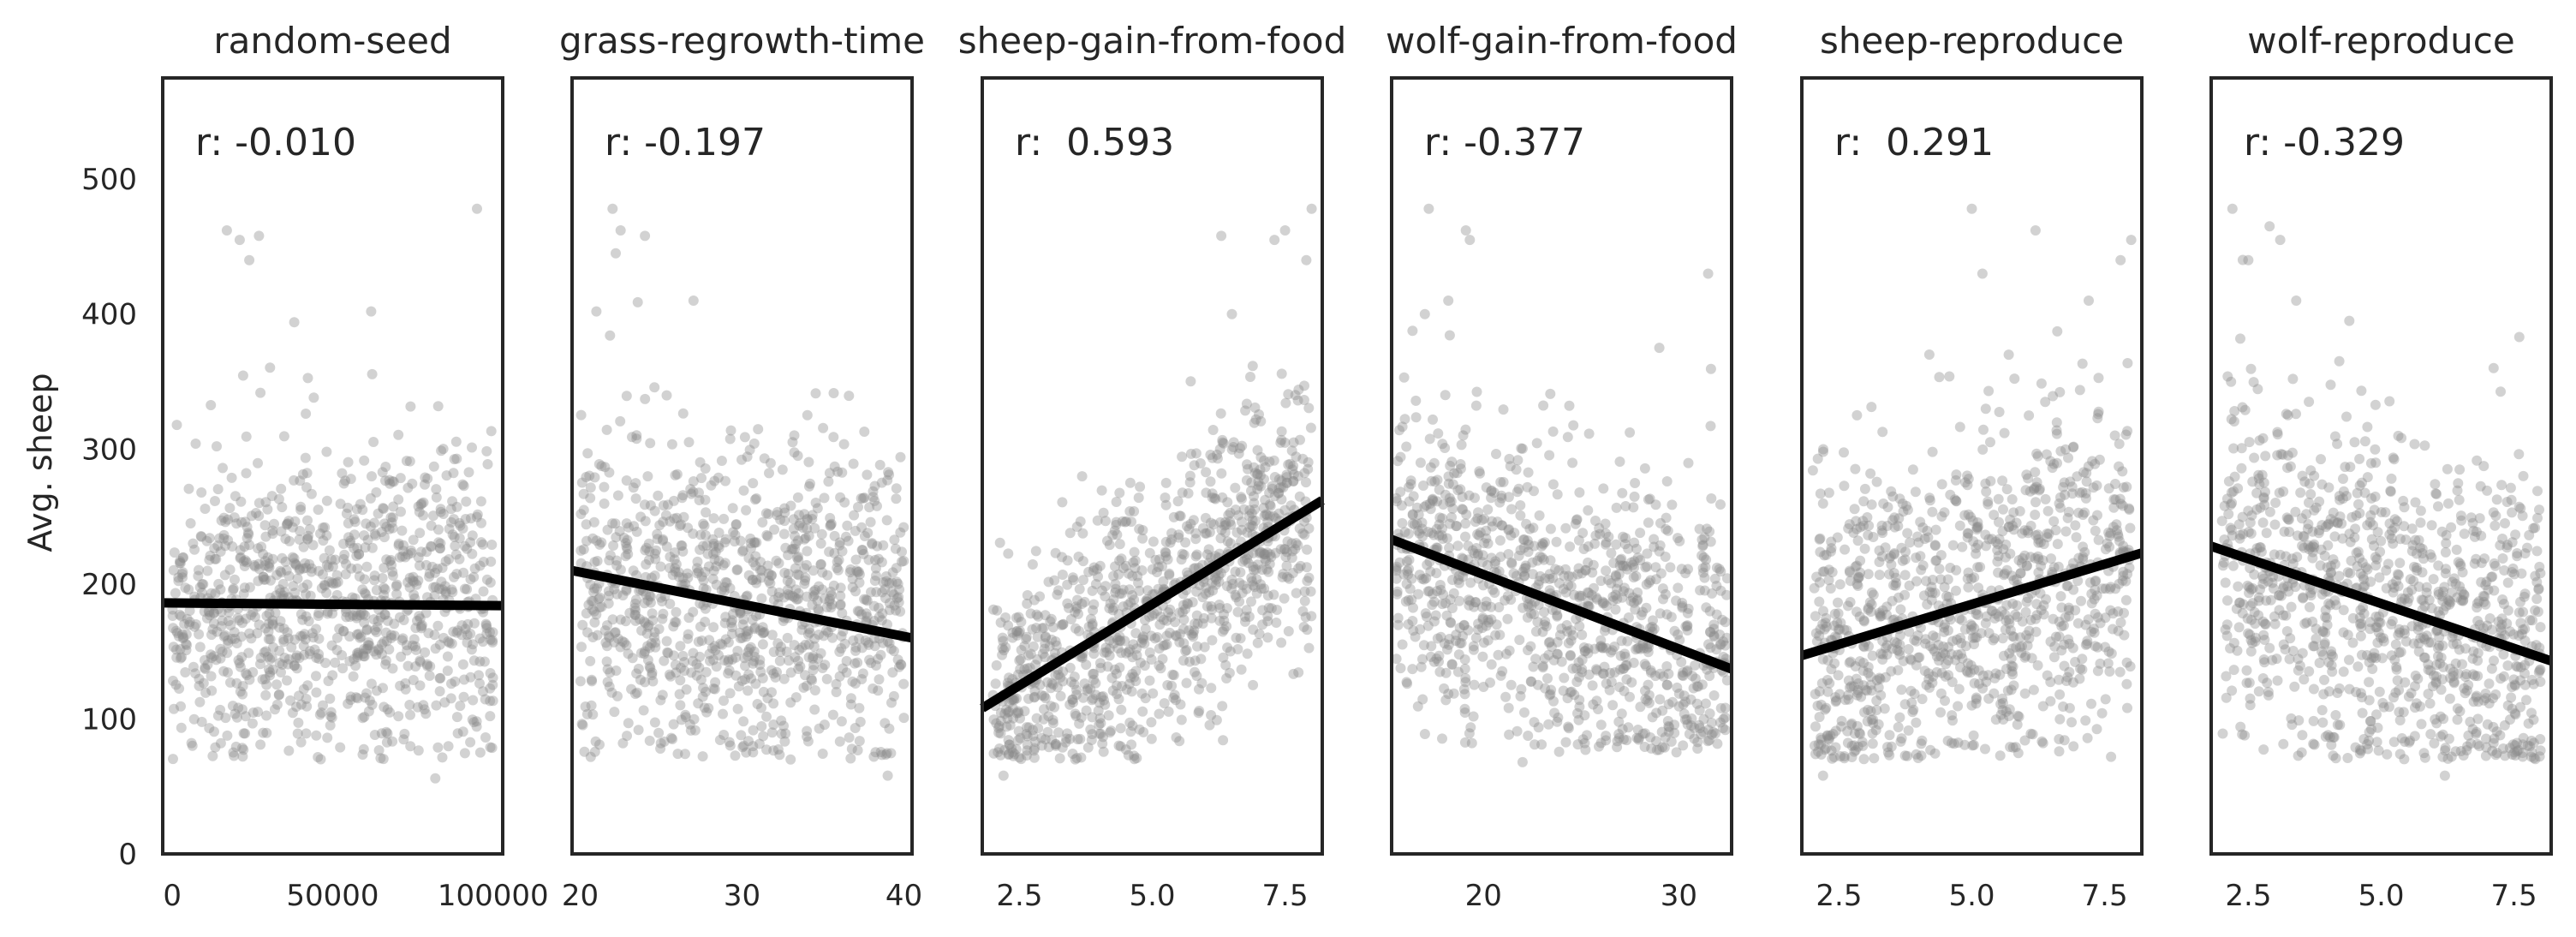  I want to click on x-tick-label: 30, so click(1679, 896).